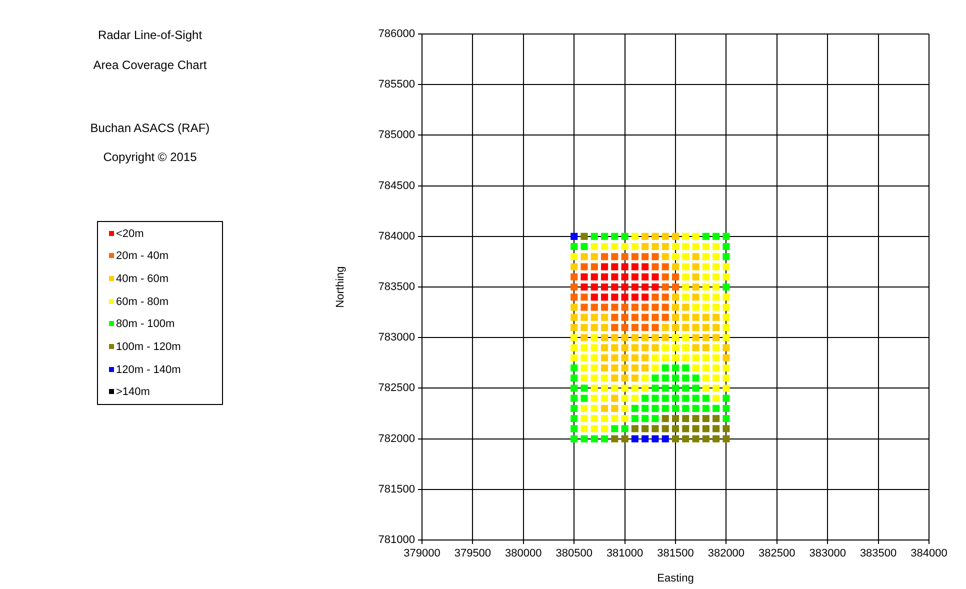 This screenshot has height=589, width=966. What do you see at coordinates (396, 135) in the screenshot?
I see `y-tick-label: 785000` at bounding box center [396, 135].